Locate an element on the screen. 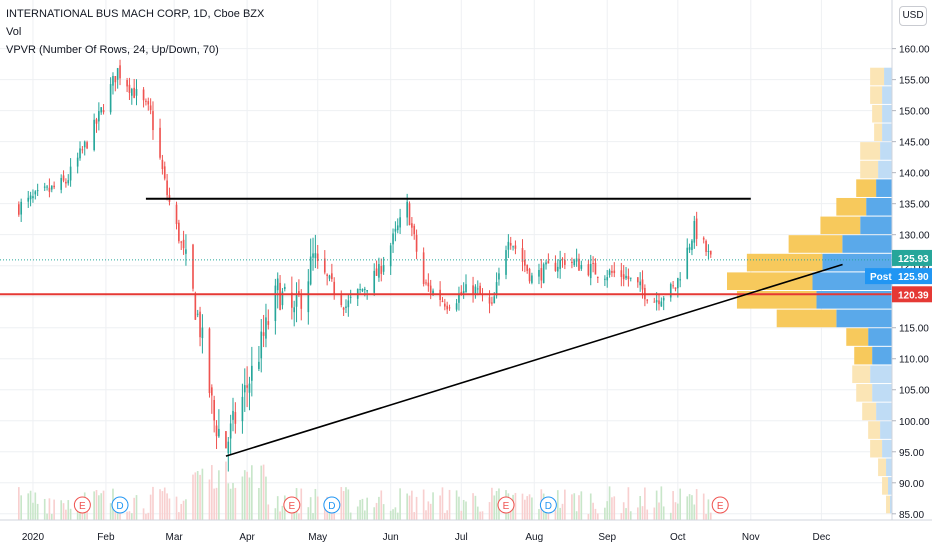 This screenshot has width=932, height=555. volume-indicator-label: Vol is located at coordinates (14, 32).